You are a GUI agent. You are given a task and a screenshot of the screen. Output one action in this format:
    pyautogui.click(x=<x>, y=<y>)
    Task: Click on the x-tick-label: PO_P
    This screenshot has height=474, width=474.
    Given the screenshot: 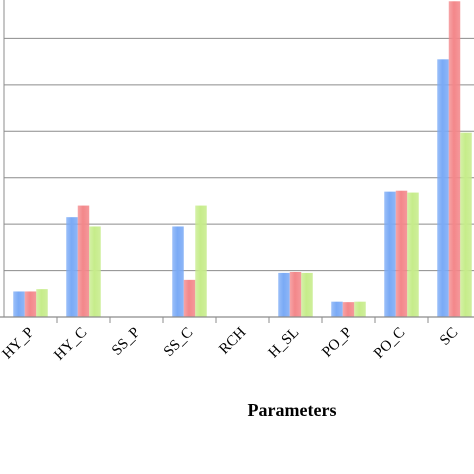 What is the action you would take?
    pyautogui.click(x=337, y=343)
    